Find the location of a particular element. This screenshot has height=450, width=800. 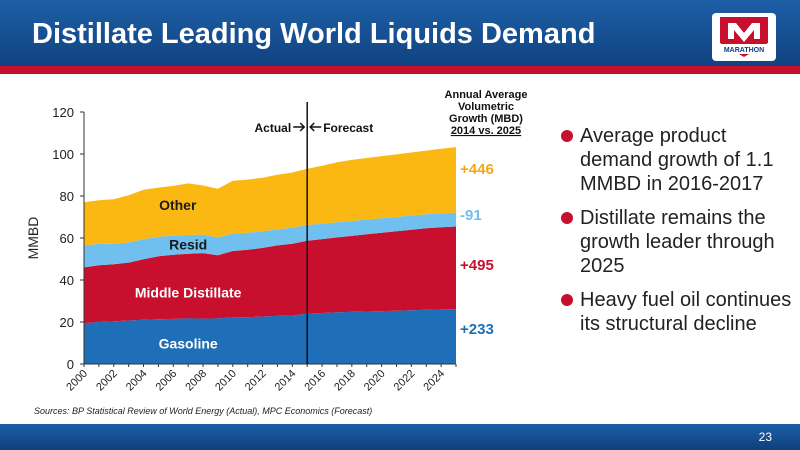

header-stripe is located at coordinates (400, 70).